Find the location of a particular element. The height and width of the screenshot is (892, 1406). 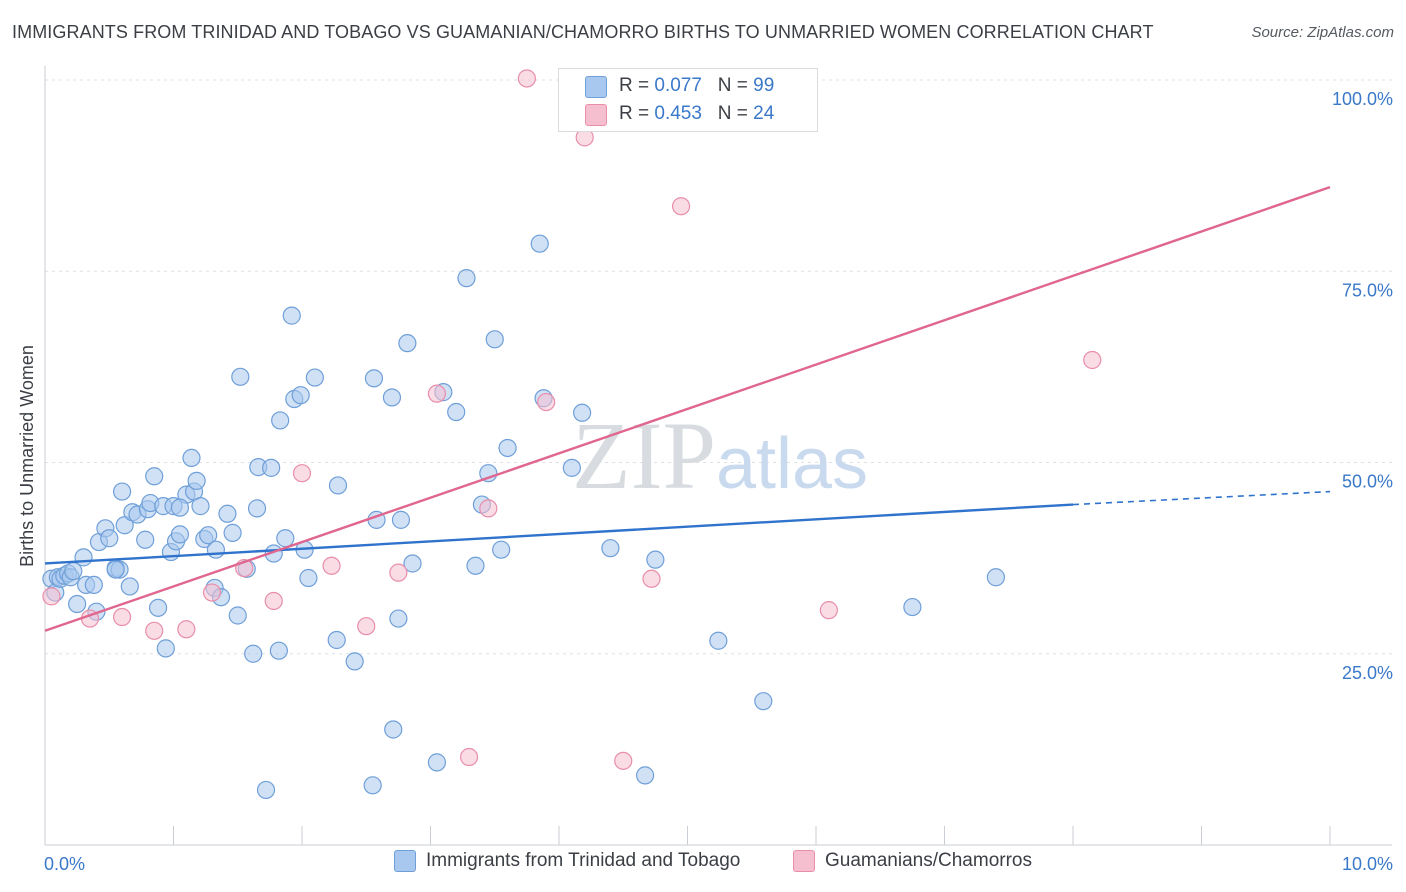

watermark-atlas: atlas is located at coordinates (792, 464).